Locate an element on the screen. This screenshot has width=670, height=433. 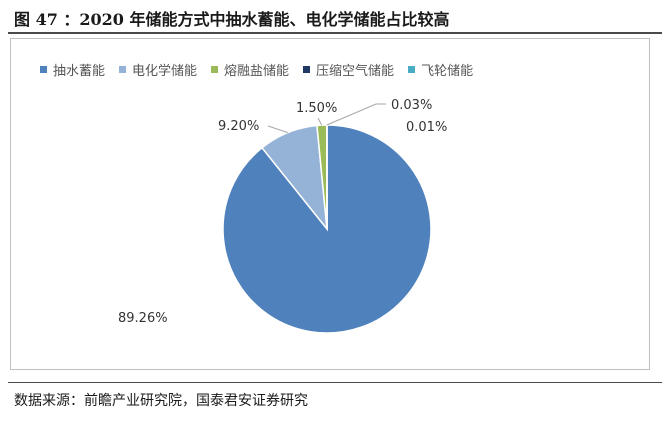
data-label-flywheel: 0.01% is located at coordinates (426, 127).